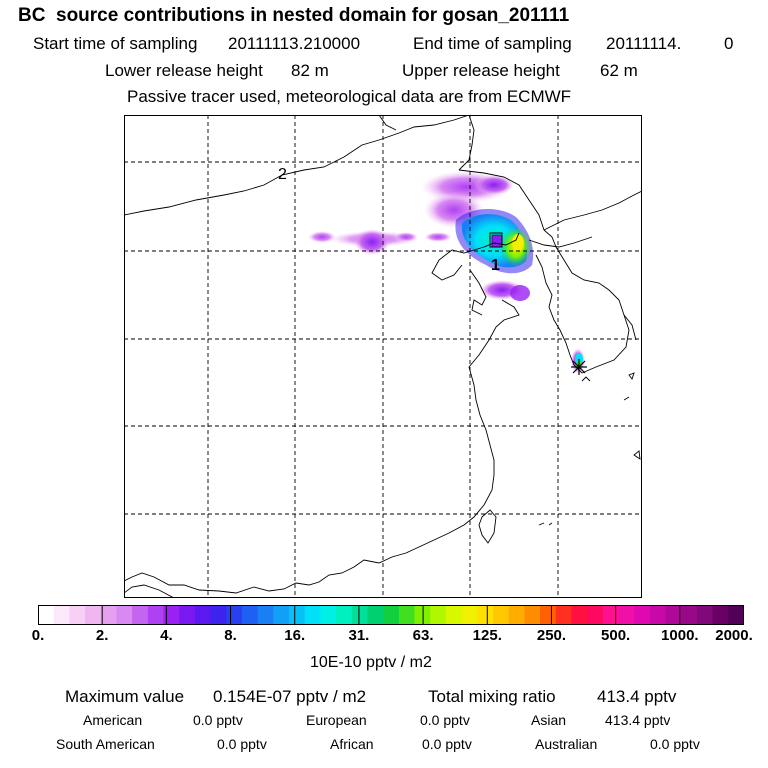 This screenshot has width=768, height=768. What do you see at coordinates (115, 43) in the screenshot?
I see `start-time-label: Start time of sampling` at bounding box center [115, 43].